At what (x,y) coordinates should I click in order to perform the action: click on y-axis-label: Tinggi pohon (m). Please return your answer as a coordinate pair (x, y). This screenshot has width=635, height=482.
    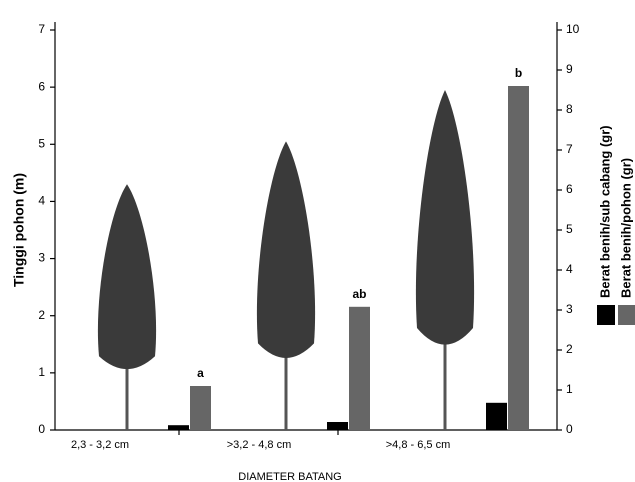
    Looking at the image, I should click on (19, 230).